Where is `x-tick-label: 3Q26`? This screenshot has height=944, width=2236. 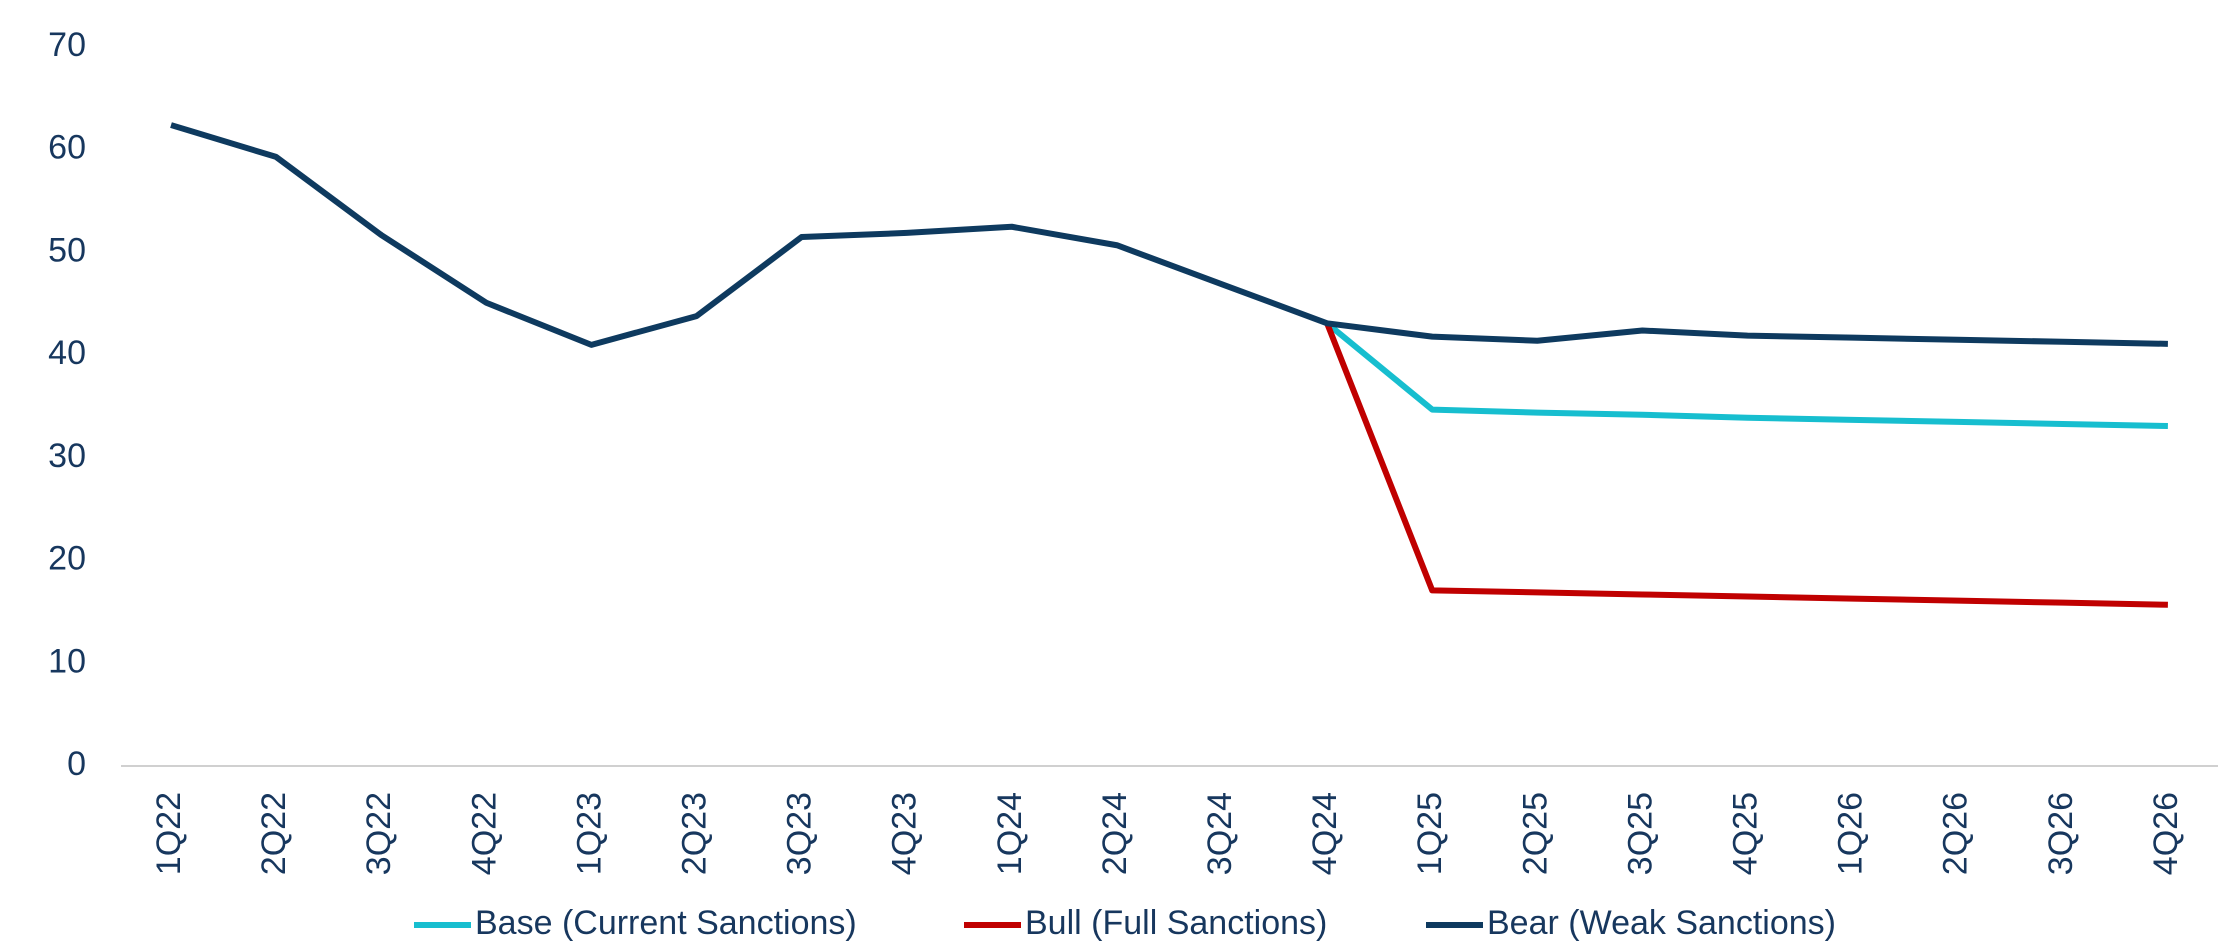 x-tick-label: 3Q26 is located at coordinates (2061, 833).